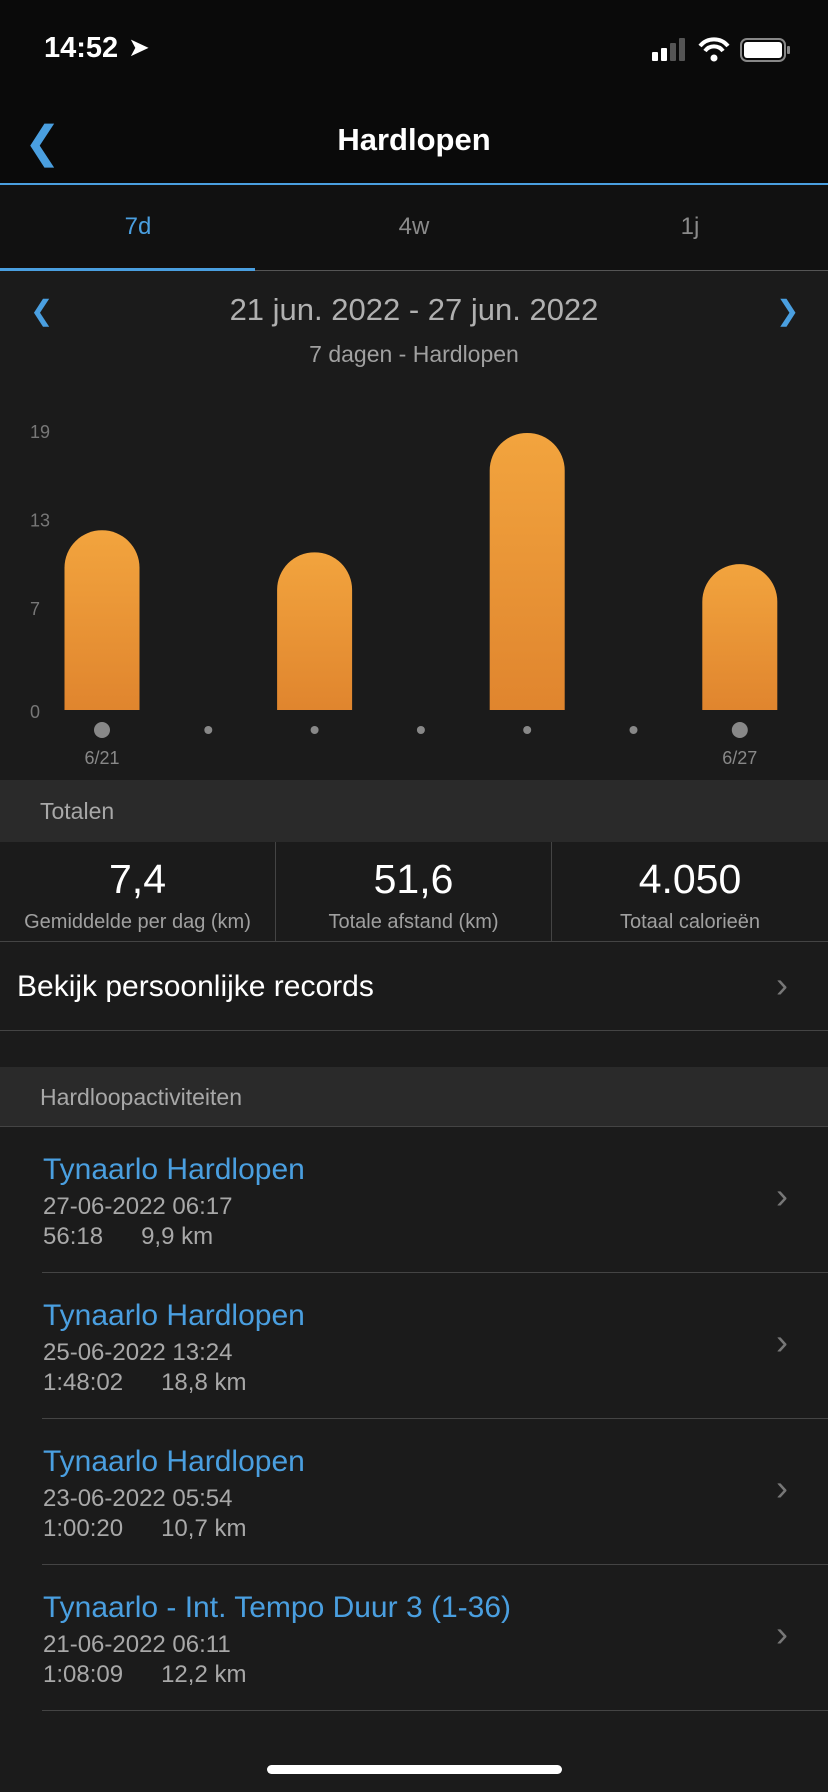 This screenshot has width=828, height=1792. Describe the element at coordinates (414, 354) in the screenshot. I see `range-subtitle: 7 dagen - Hardlopen` at that location.